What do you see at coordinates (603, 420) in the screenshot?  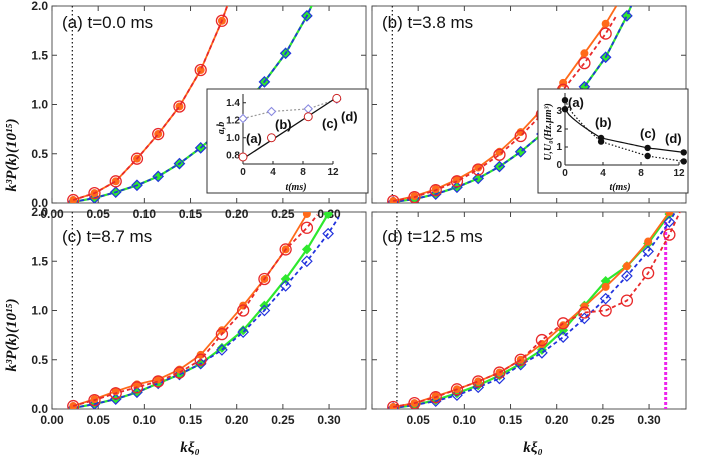 I see `x-tick-label: 0.25` at bounding box center [603, 420].